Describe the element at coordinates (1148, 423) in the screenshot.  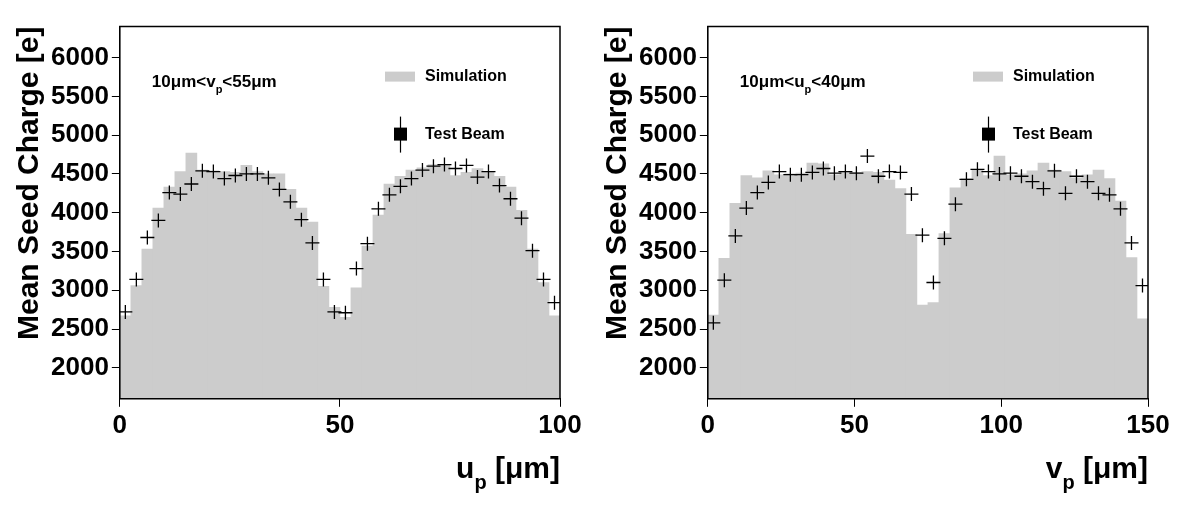
I see `x-tick-label: 150` at that location.